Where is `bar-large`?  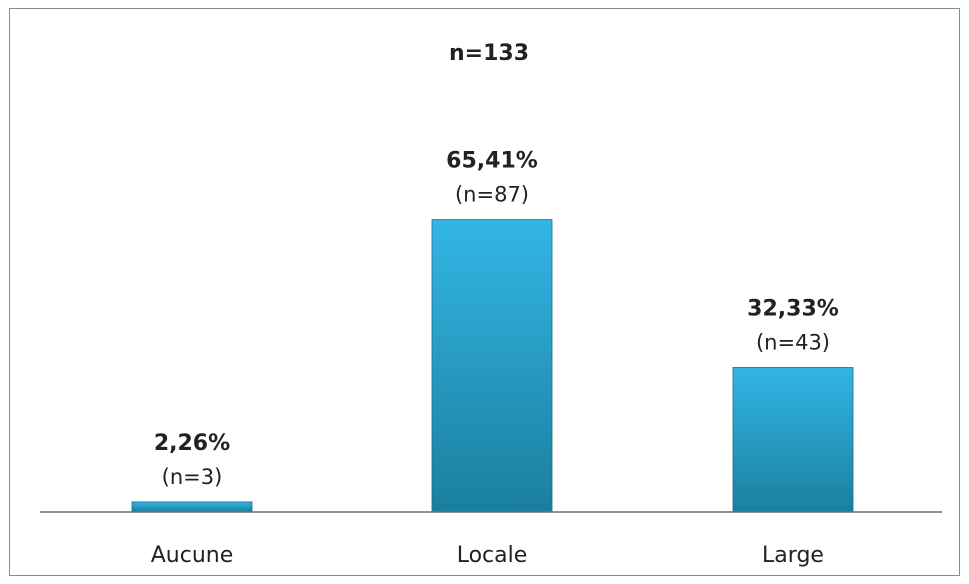 bar-large is located at coordinates (793, 440).